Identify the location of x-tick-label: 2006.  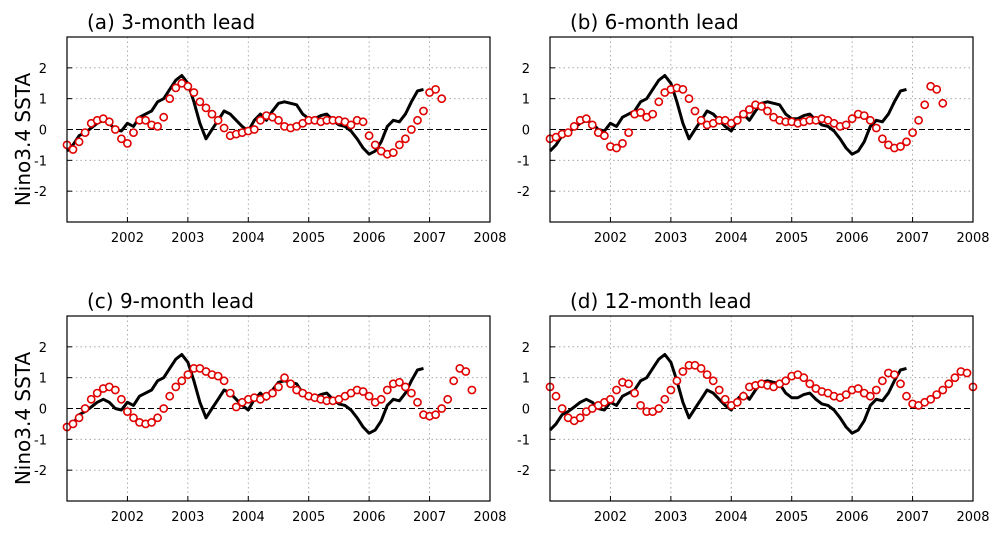
(852, 238).